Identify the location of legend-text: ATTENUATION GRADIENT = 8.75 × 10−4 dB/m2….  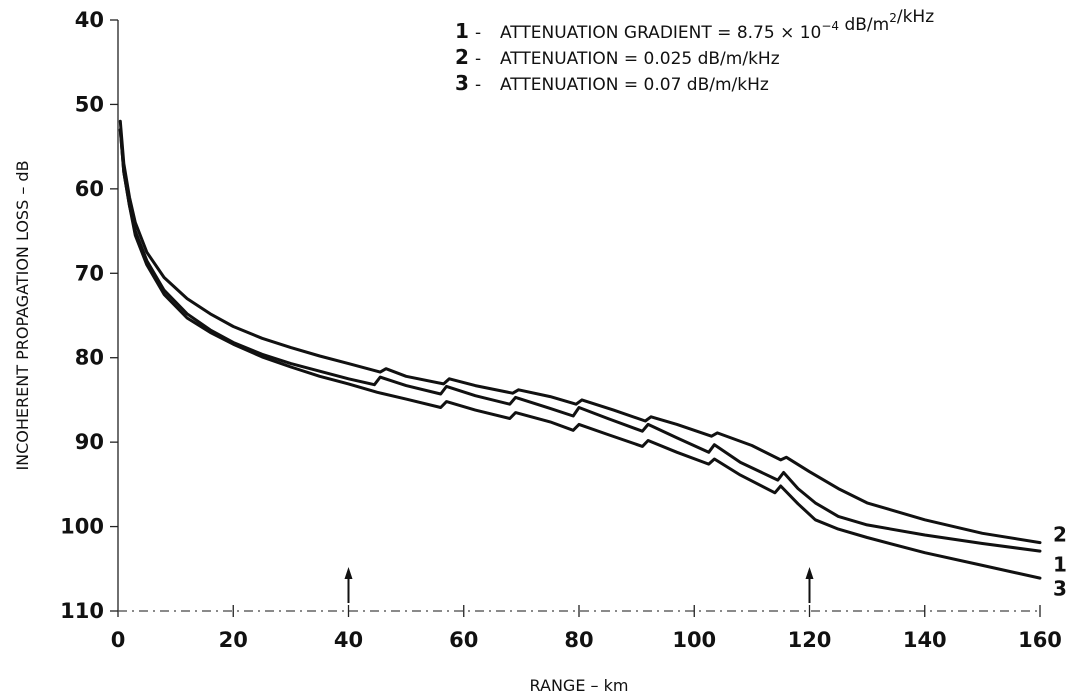
(717, 25).